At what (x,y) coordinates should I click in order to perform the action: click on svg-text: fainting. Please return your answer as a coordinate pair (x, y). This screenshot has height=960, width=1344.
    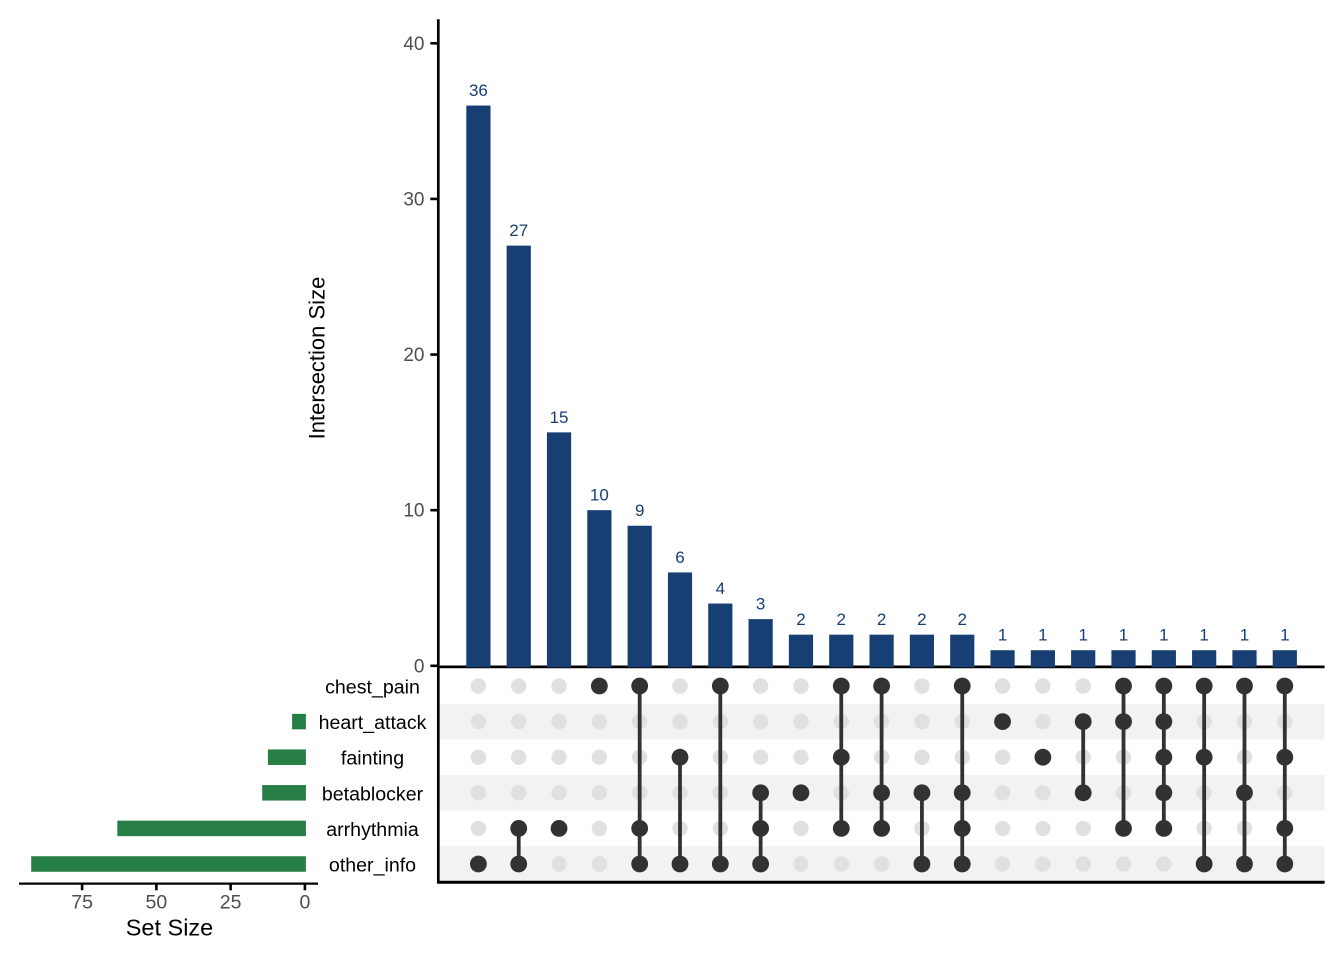
    Looking at the image, I should click on (372, 759).